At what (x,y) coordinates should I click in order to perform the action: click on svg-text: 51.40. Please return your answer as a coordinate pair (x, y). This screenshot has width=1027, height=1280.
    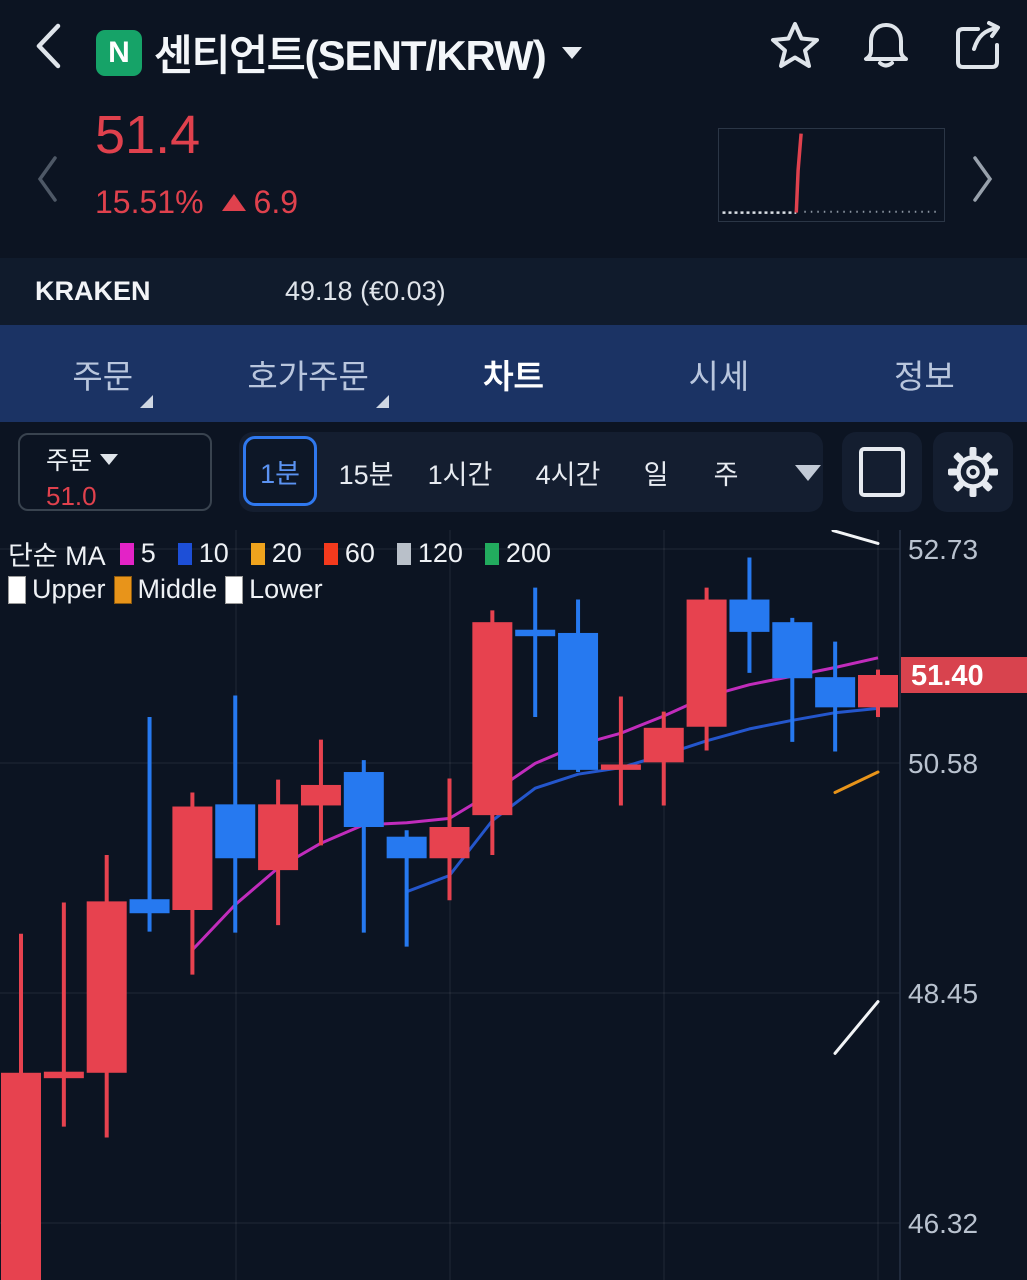
    Looking at the image, I should click on (947, 676).